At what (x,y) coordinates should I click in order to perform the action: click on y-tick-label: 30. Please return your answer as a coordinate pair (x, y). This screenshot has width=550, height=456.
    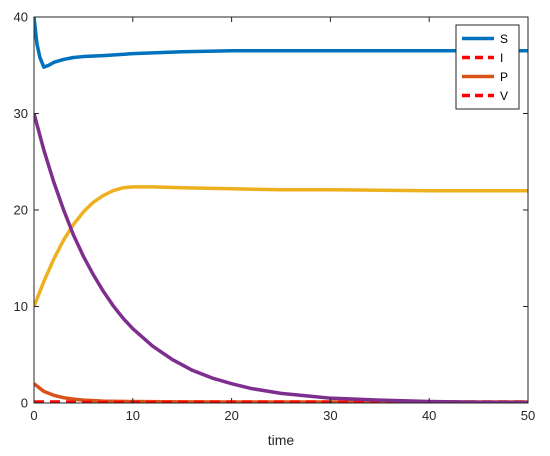
    Looking at the image, I should click on (21, 113).